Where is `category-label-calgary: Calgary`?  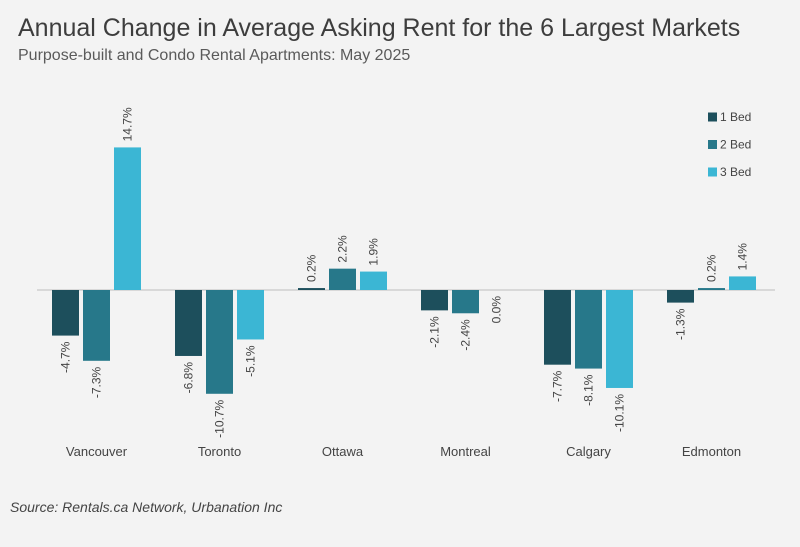
category-label-calgary: Calgary is located at coordinates (588, 451).